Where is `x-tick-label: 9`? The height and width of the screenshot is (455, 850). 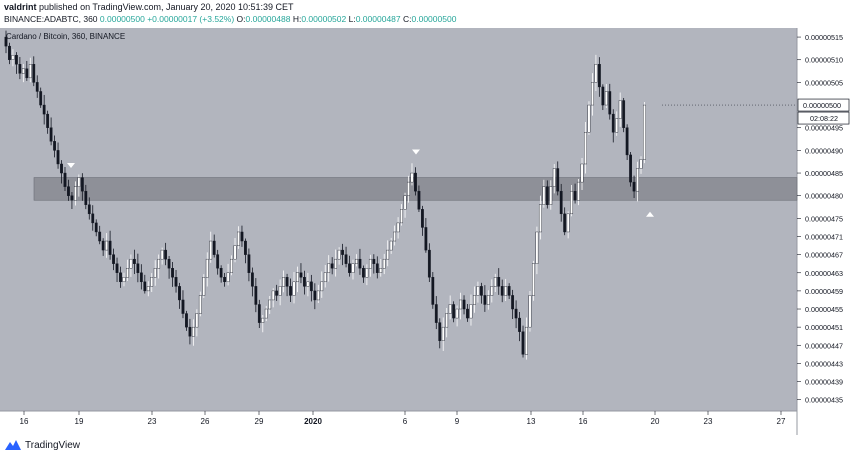 x-tick-label: 9 is located at coordinates (457, 421).